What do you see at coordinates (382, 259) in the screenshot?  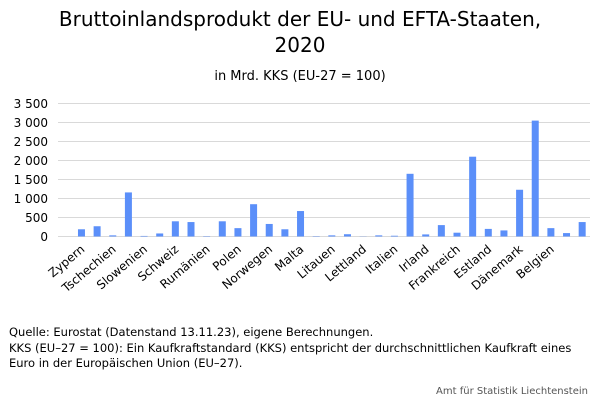 I see `x-tick-label: Italien` at bounding box center [382, 259].